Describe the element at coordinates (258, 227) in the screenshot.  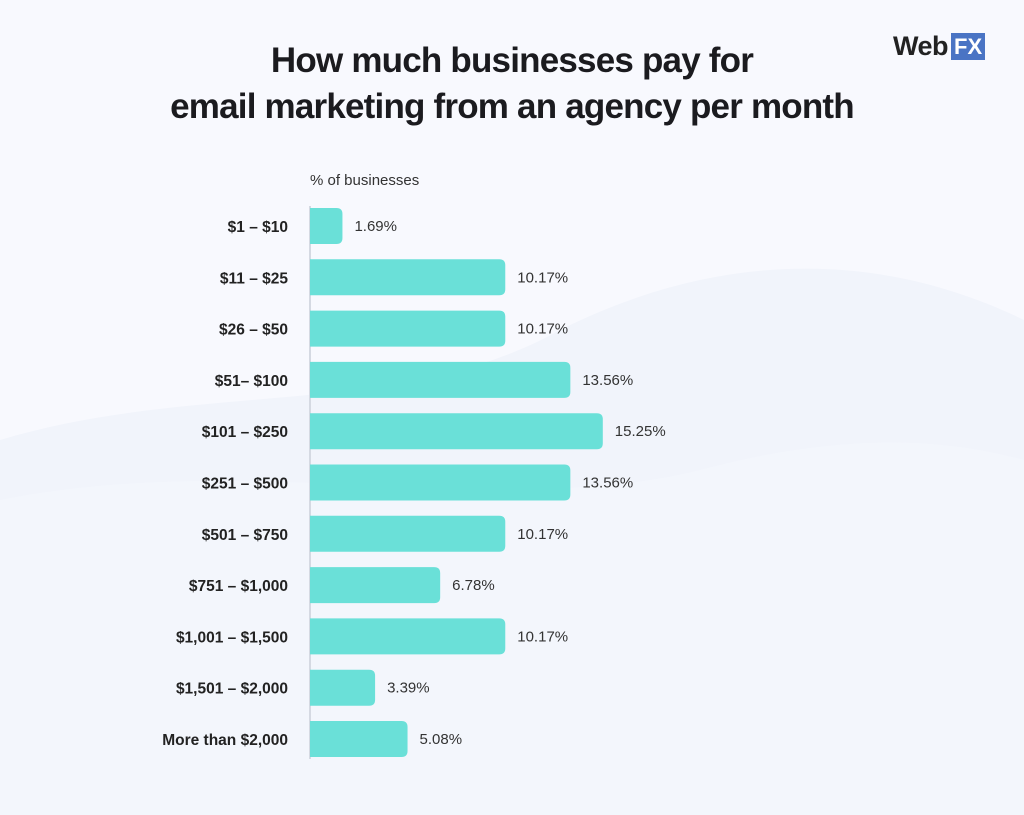
I see `category-label: $1 – $10` at that location.